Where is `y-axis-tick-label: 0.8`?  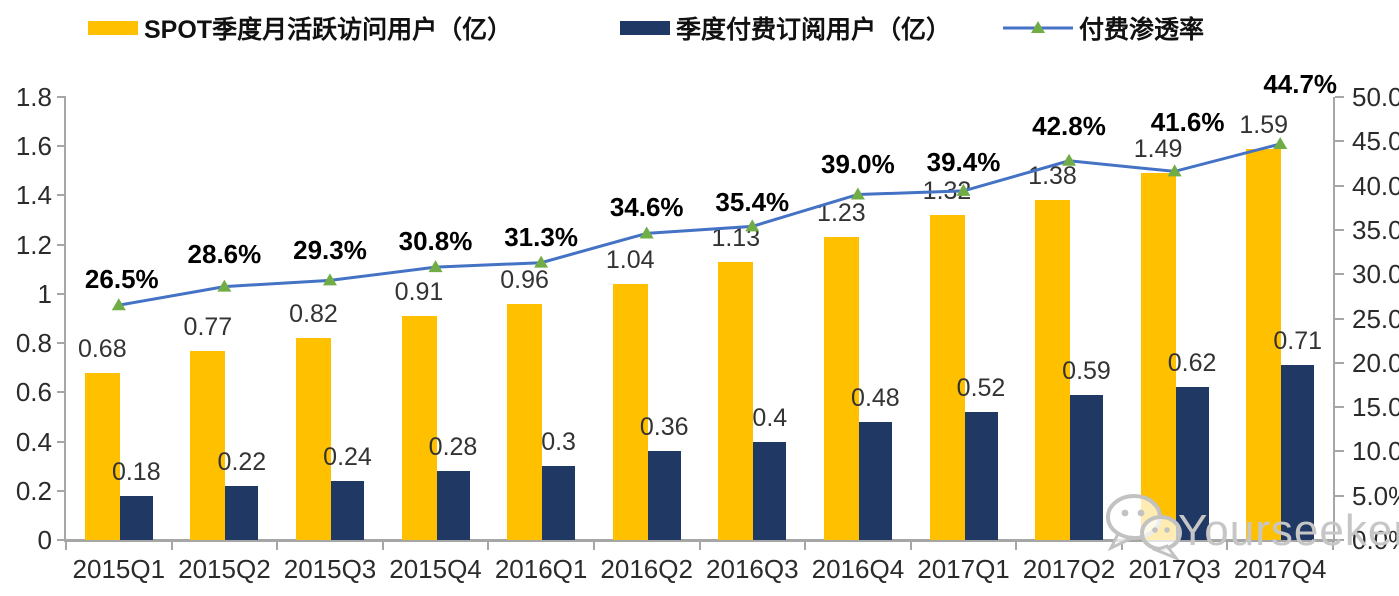 y-axis-tick-label: 0.8 is located at coordinates (33, 343).